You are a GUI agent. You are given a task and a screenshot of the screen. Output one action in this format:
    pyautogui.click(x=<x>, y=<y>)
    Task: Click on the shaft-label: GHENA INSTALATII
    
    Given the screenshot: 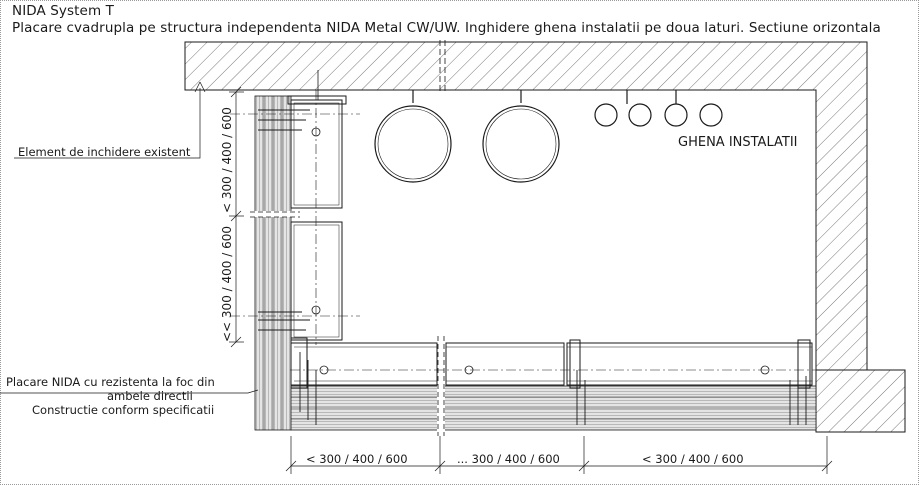 What is the action you would take?
    pyautogui.click(x=738, y=142)
    